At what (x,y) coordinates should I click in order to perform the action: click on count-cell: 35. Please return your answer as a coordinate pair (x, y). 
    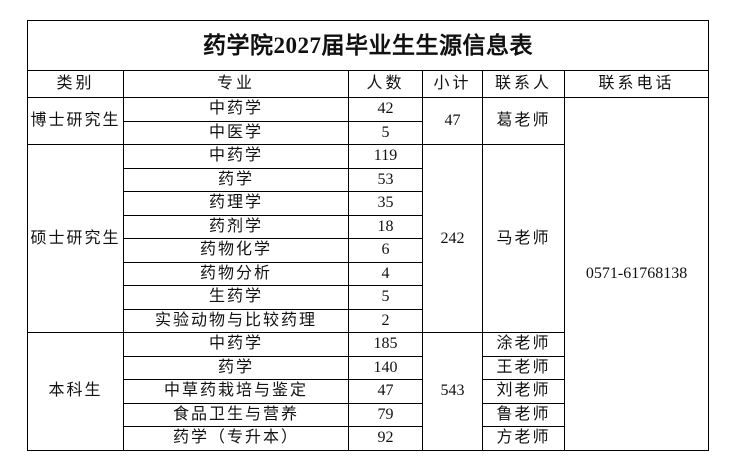
    Looking at the image, I should click on (385, 203).